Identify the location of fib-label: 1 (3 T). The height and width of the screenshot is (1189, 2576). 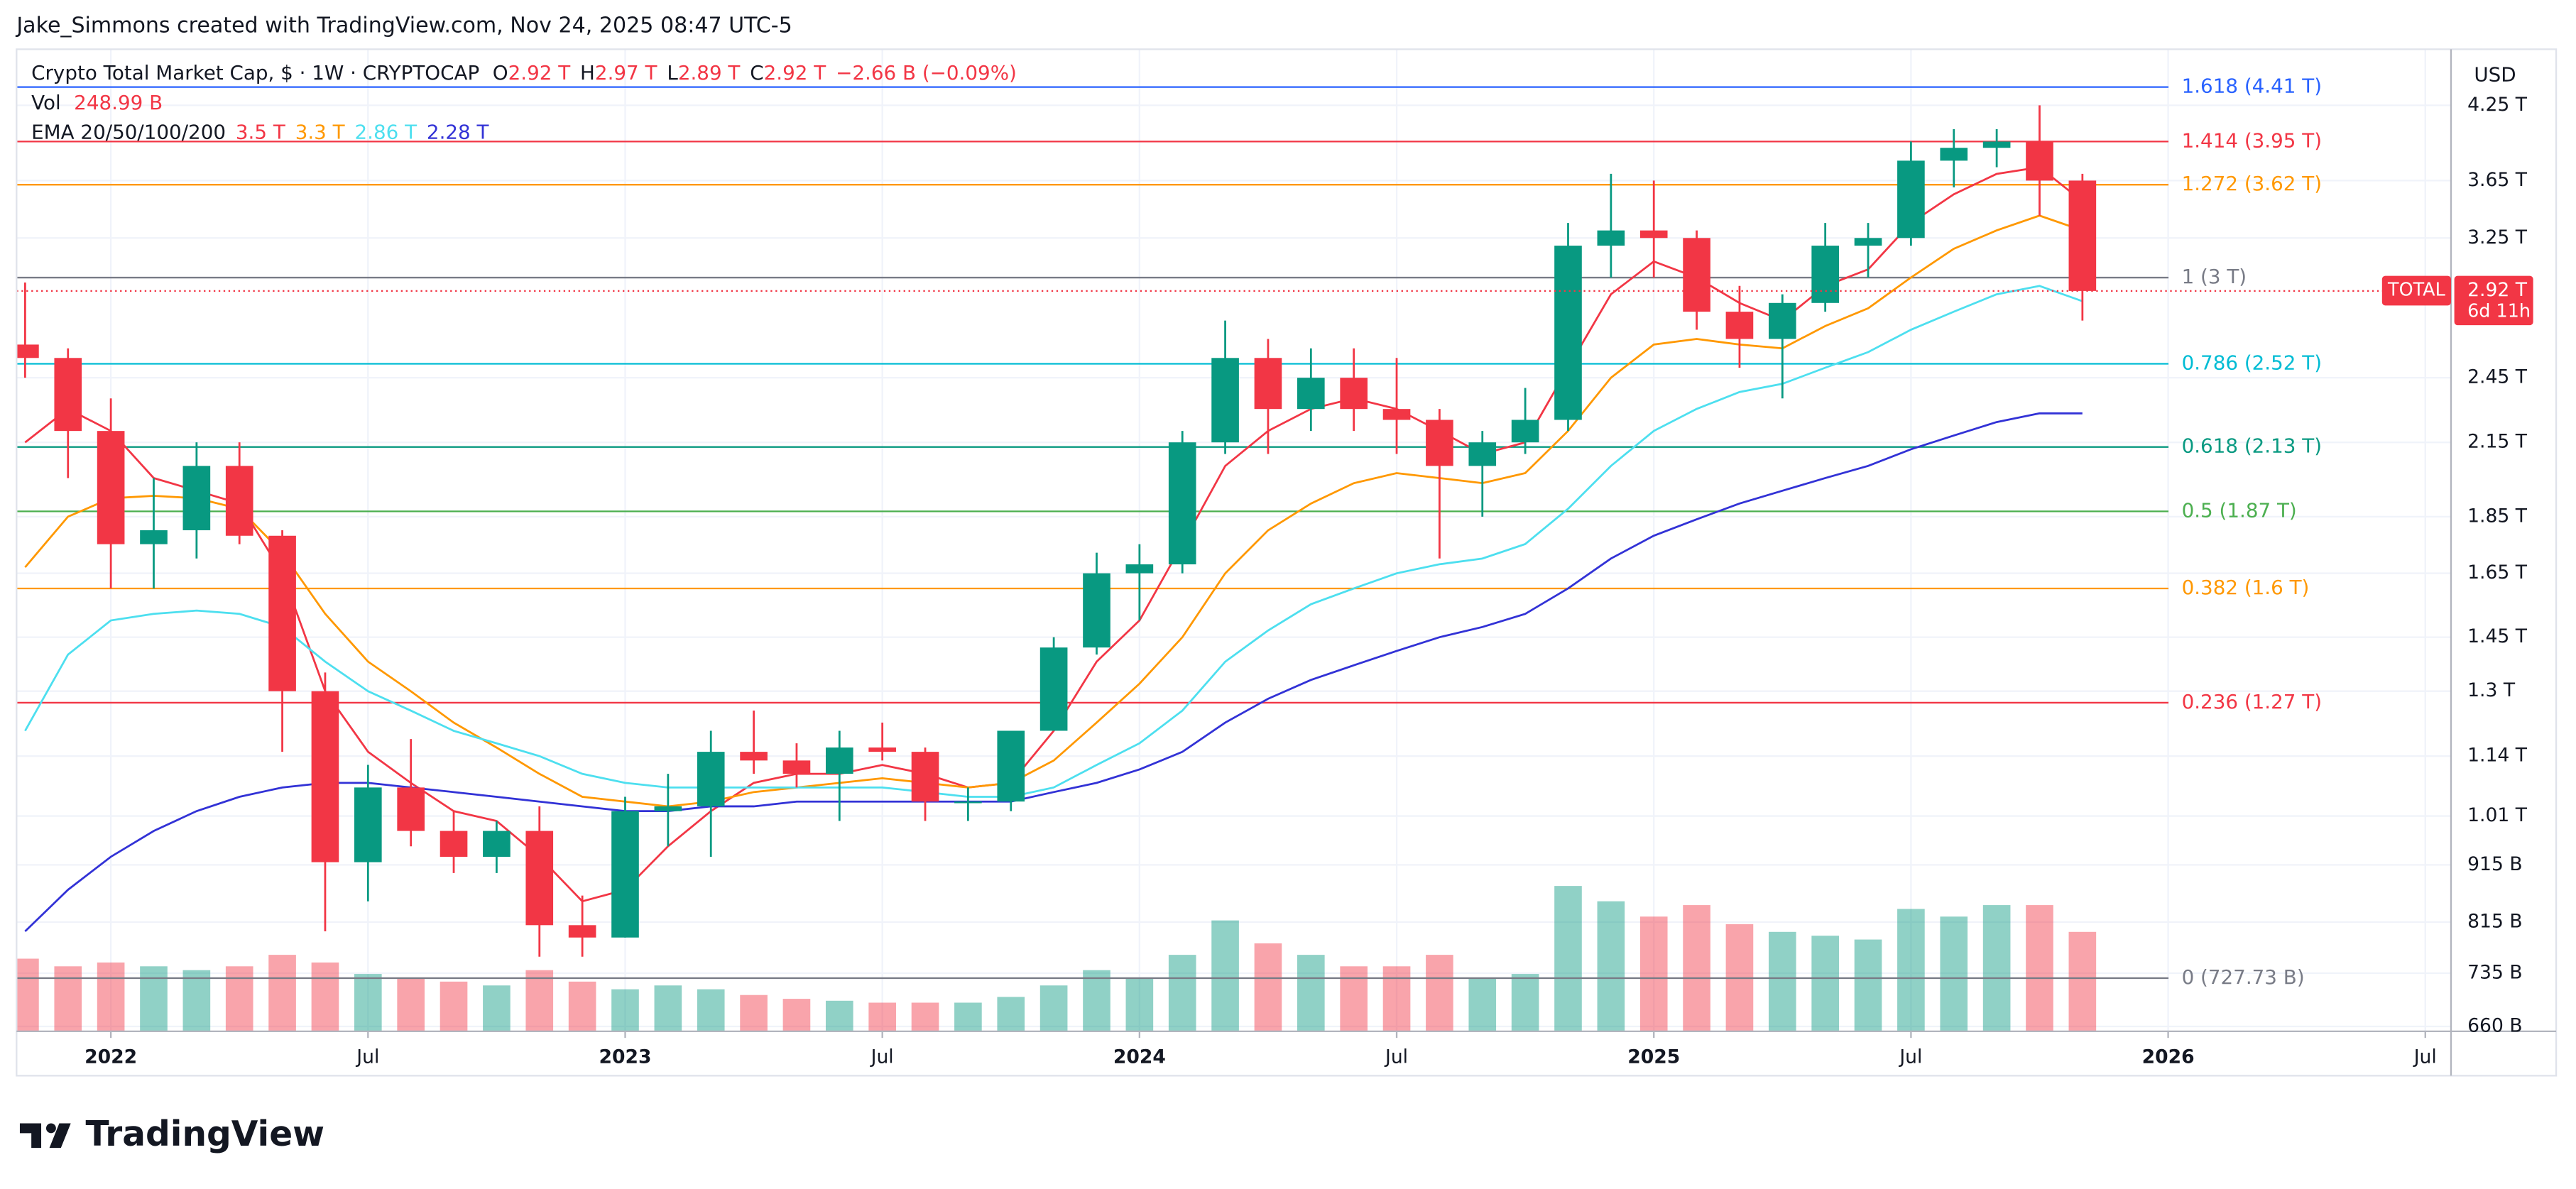
(2214, 276).